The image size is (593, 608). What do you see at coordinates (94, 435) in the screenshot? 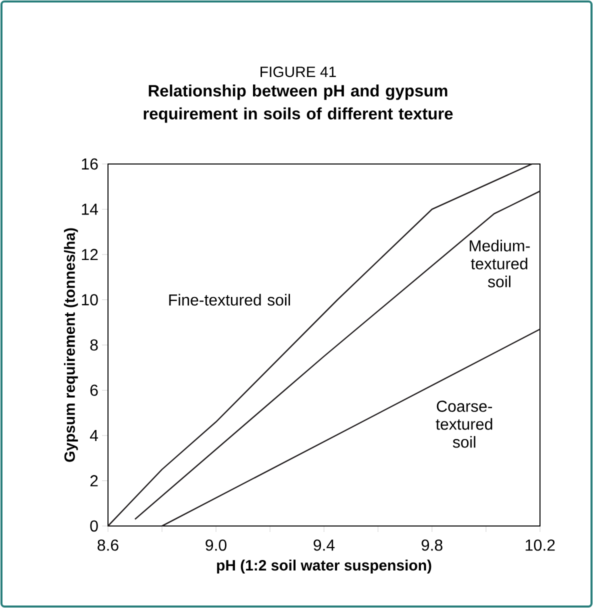
I see `y-tick-label: 4` at bounding box center [94, 435].